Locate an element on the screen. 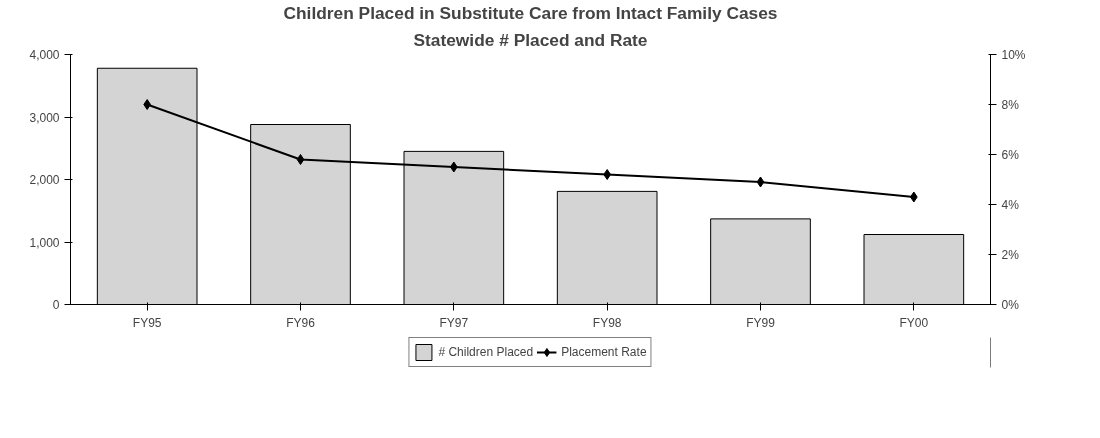  x-tick-label: FY95 is located at coordinates (147, 322).